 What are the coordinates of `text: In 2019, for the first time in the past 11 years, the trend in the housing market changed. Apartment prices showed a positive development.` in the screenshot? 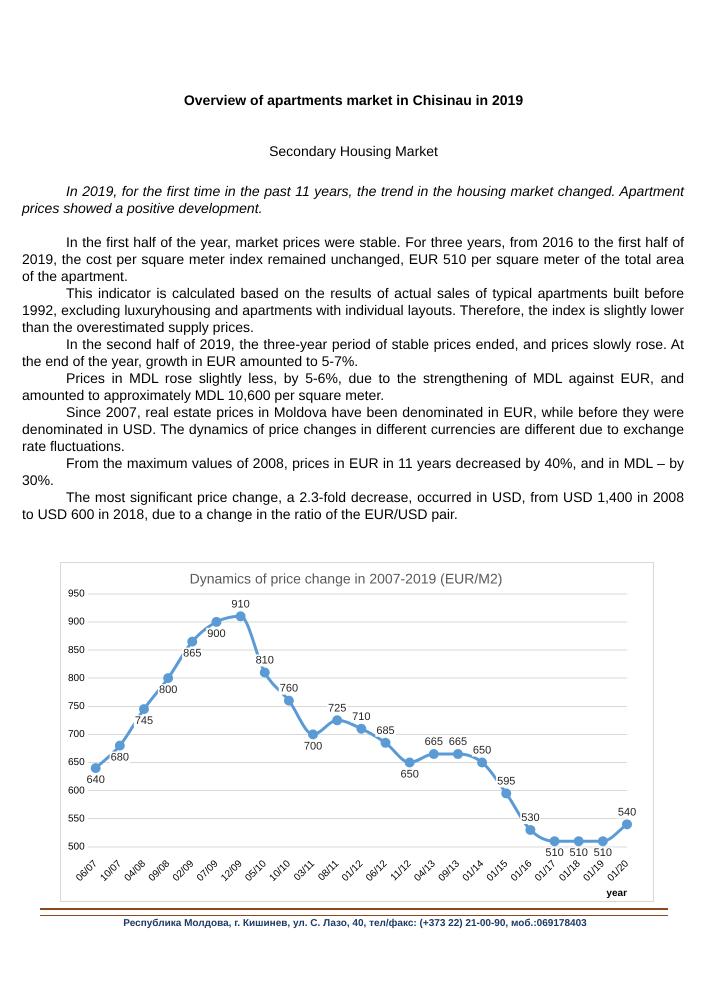 It's located at (353, 200).